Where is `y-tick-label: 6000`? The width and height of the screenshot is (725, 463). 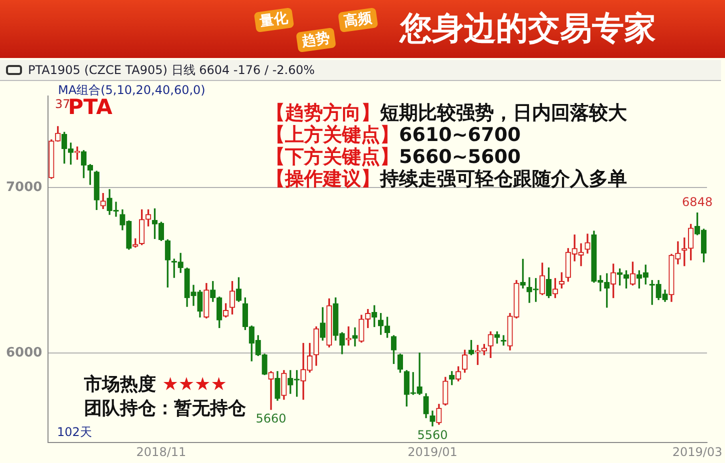 y-tick-label: 6000 is located at coordinates (24, 353).